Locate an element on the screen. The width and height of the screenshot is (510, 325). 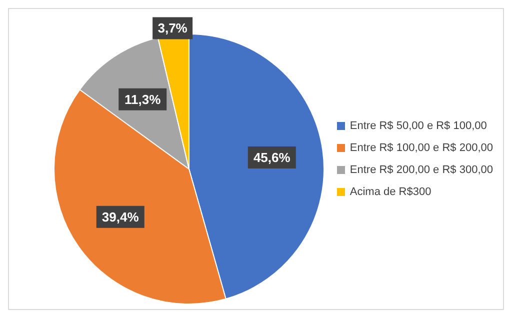
data-label: 39,4% is located at coordinates (121, 216).